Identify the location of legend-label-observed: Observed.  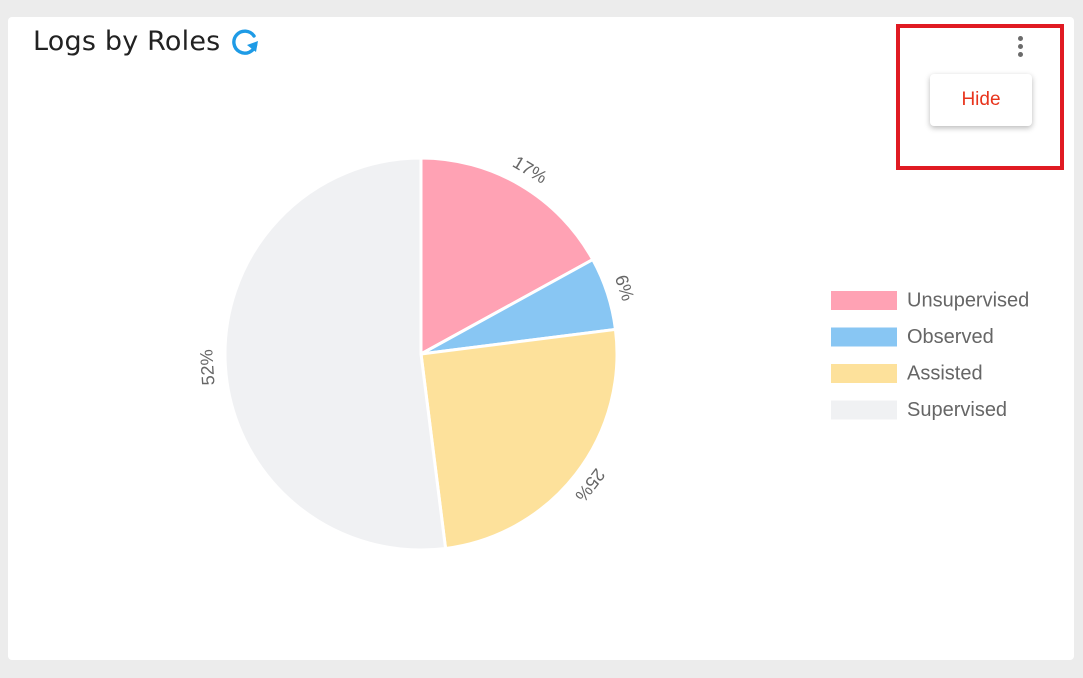
(950, 337).